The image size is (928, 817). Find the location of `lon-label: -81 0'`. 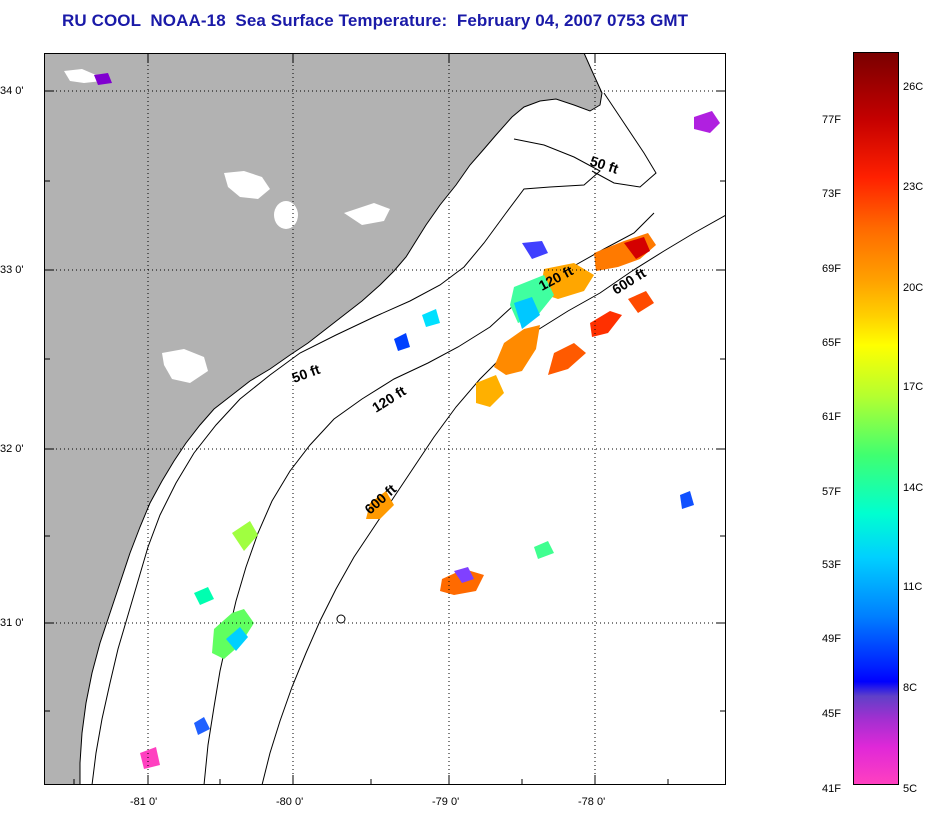

lon-label: -81 0' is located at coordinates (144, 802).